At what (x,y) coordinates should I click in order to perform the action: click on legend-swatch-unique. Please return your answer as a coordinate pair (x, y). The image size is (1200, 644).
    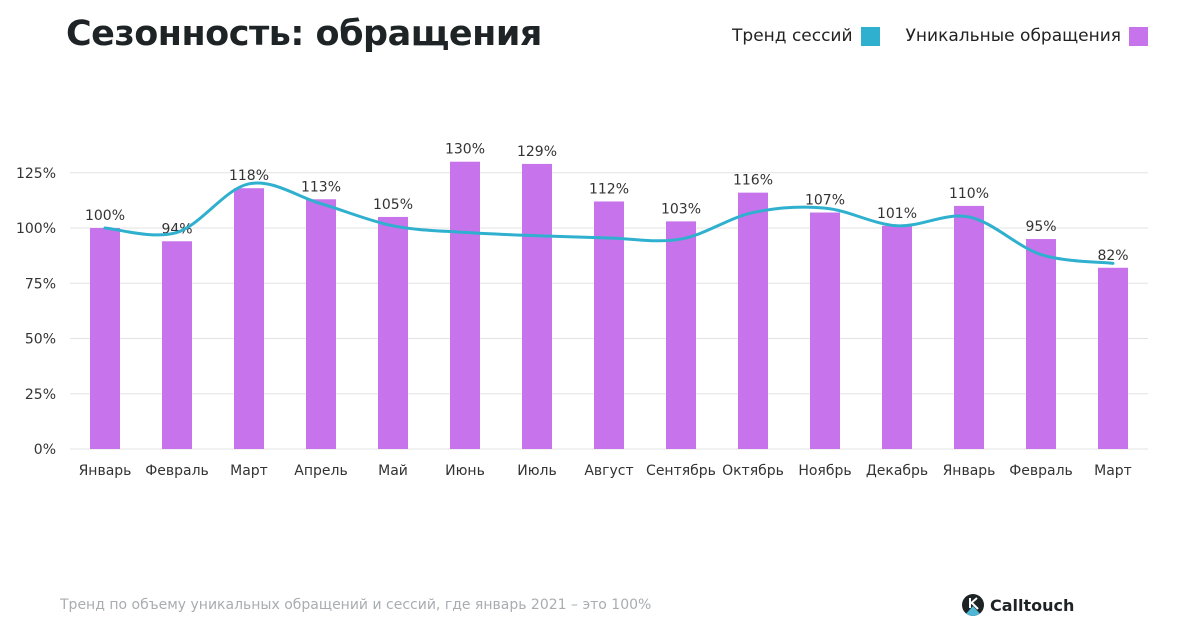
    Looking at the image, I should click on (1138, 36).